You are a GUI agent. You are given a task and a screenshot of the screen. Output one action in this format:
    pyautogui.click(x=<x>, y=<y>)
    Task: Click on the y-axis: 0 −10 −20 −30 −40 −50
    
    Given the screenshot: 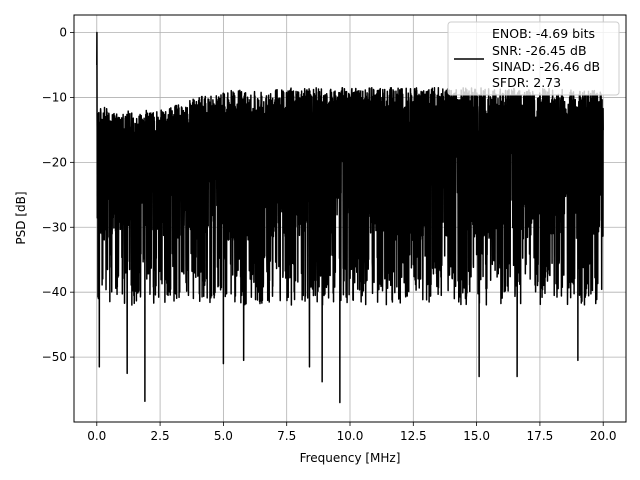 What is the action you would take?
    pyautogui.click(x=58, y=195)
    